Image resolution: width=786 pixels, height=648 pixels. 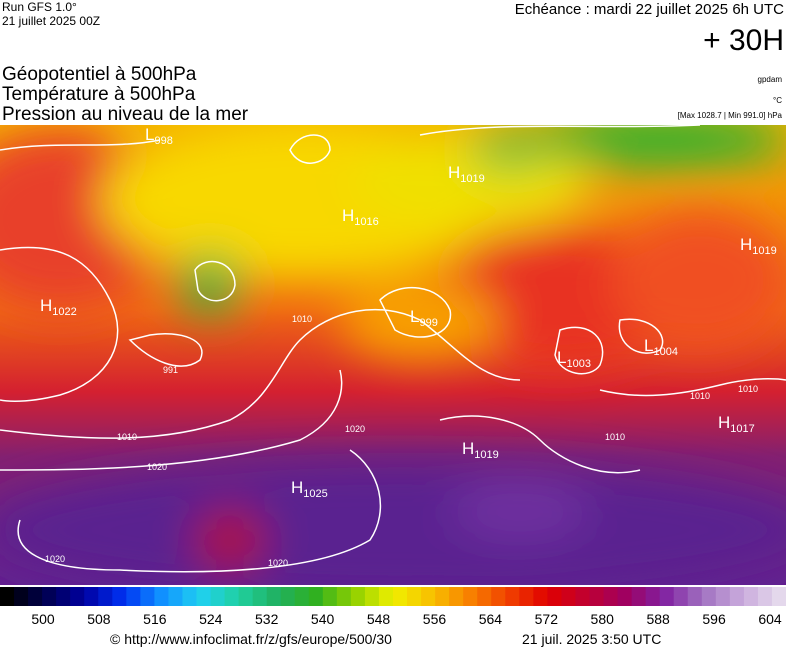 I want to click on generated-time: 21 juil. 2025 3:50 UTC, so click(x=591, y=639).